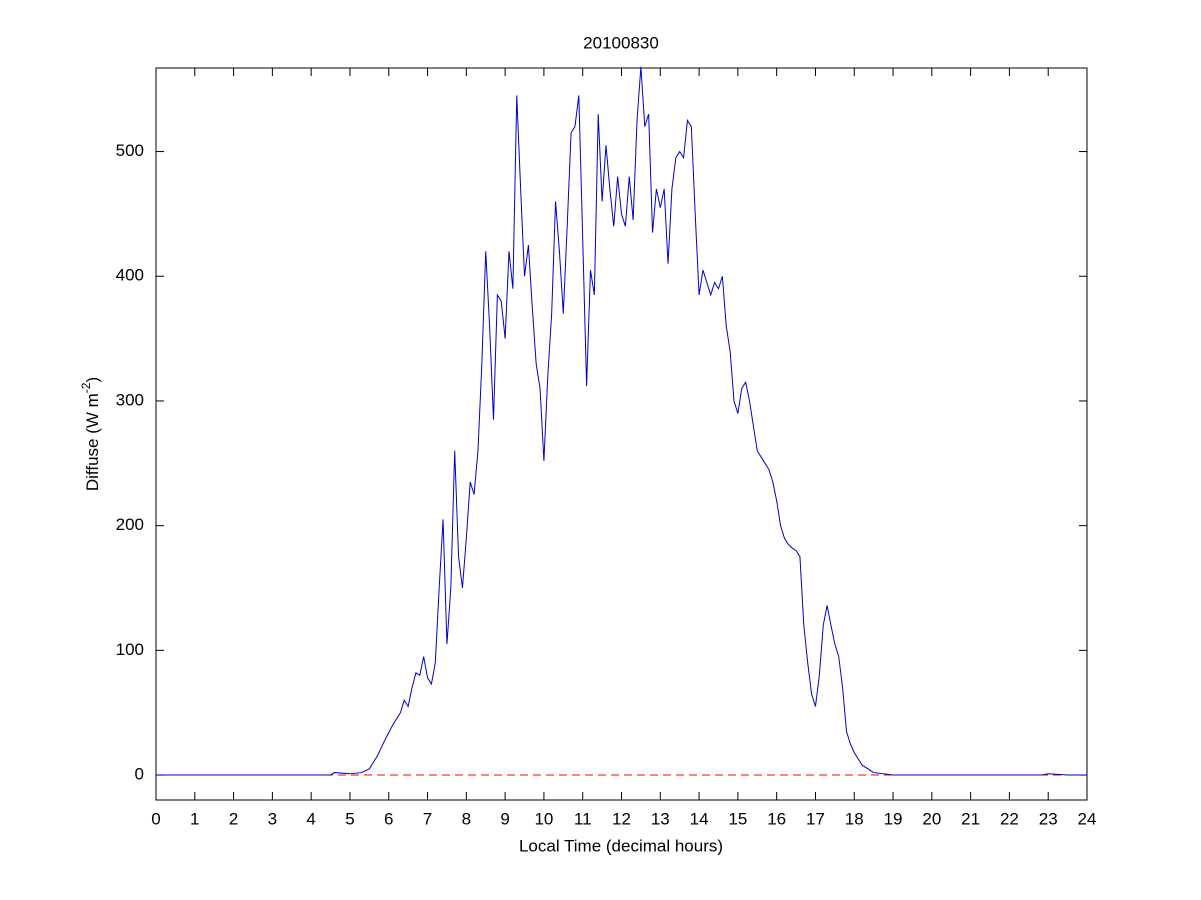  What do you see at coordinates (621, 818) in the screenshot?
I see `x-tick-label: 12` at bounding box center [621, 818].